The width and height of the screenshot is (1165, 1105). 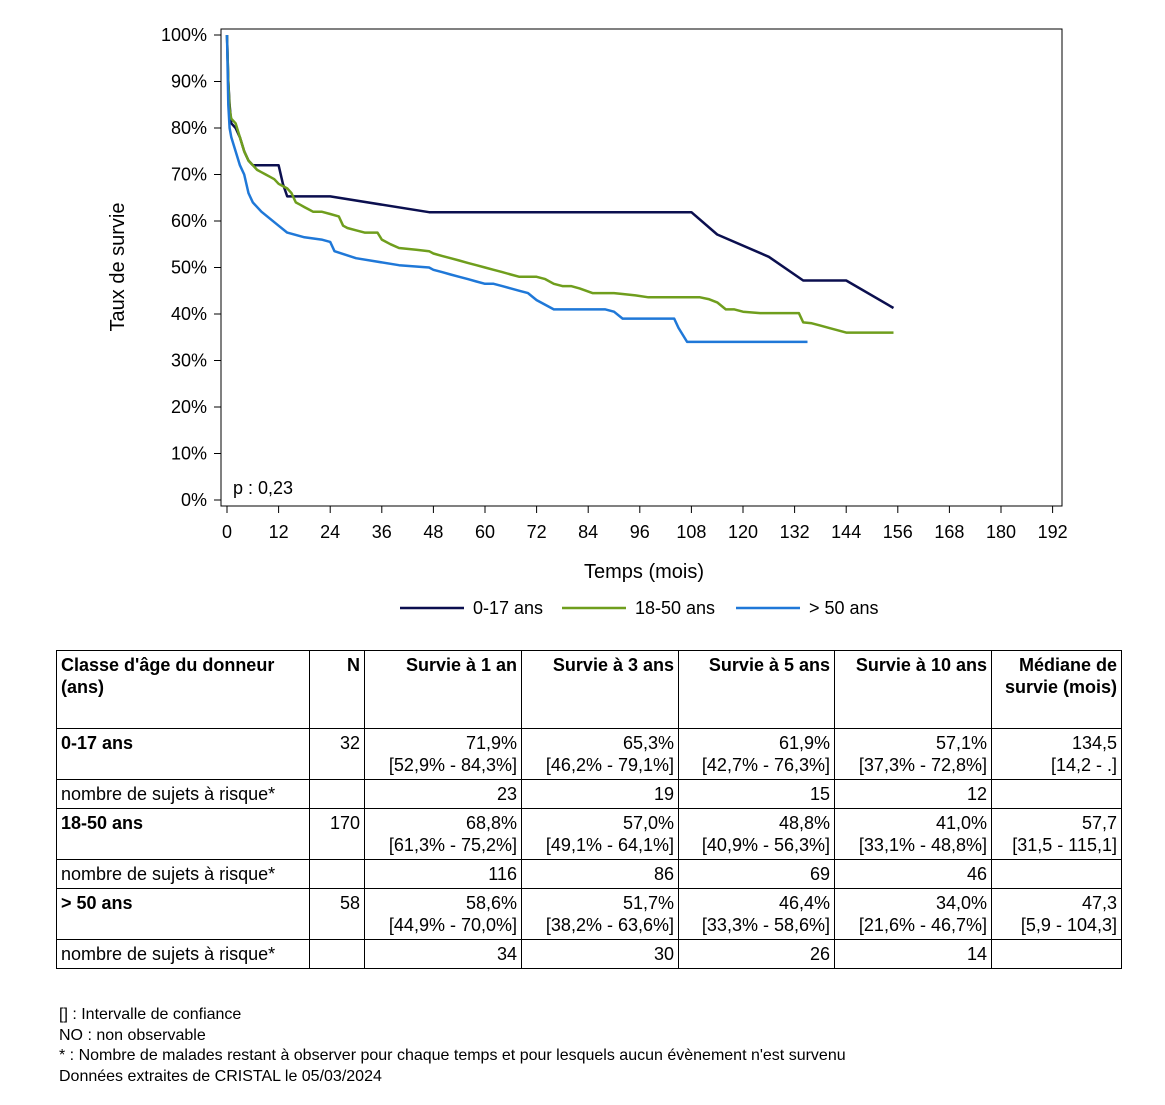 What do you see at coordinates (913, 794) in the screenshot?
I see `risk-count: 12` at bounding box center [913, 794].